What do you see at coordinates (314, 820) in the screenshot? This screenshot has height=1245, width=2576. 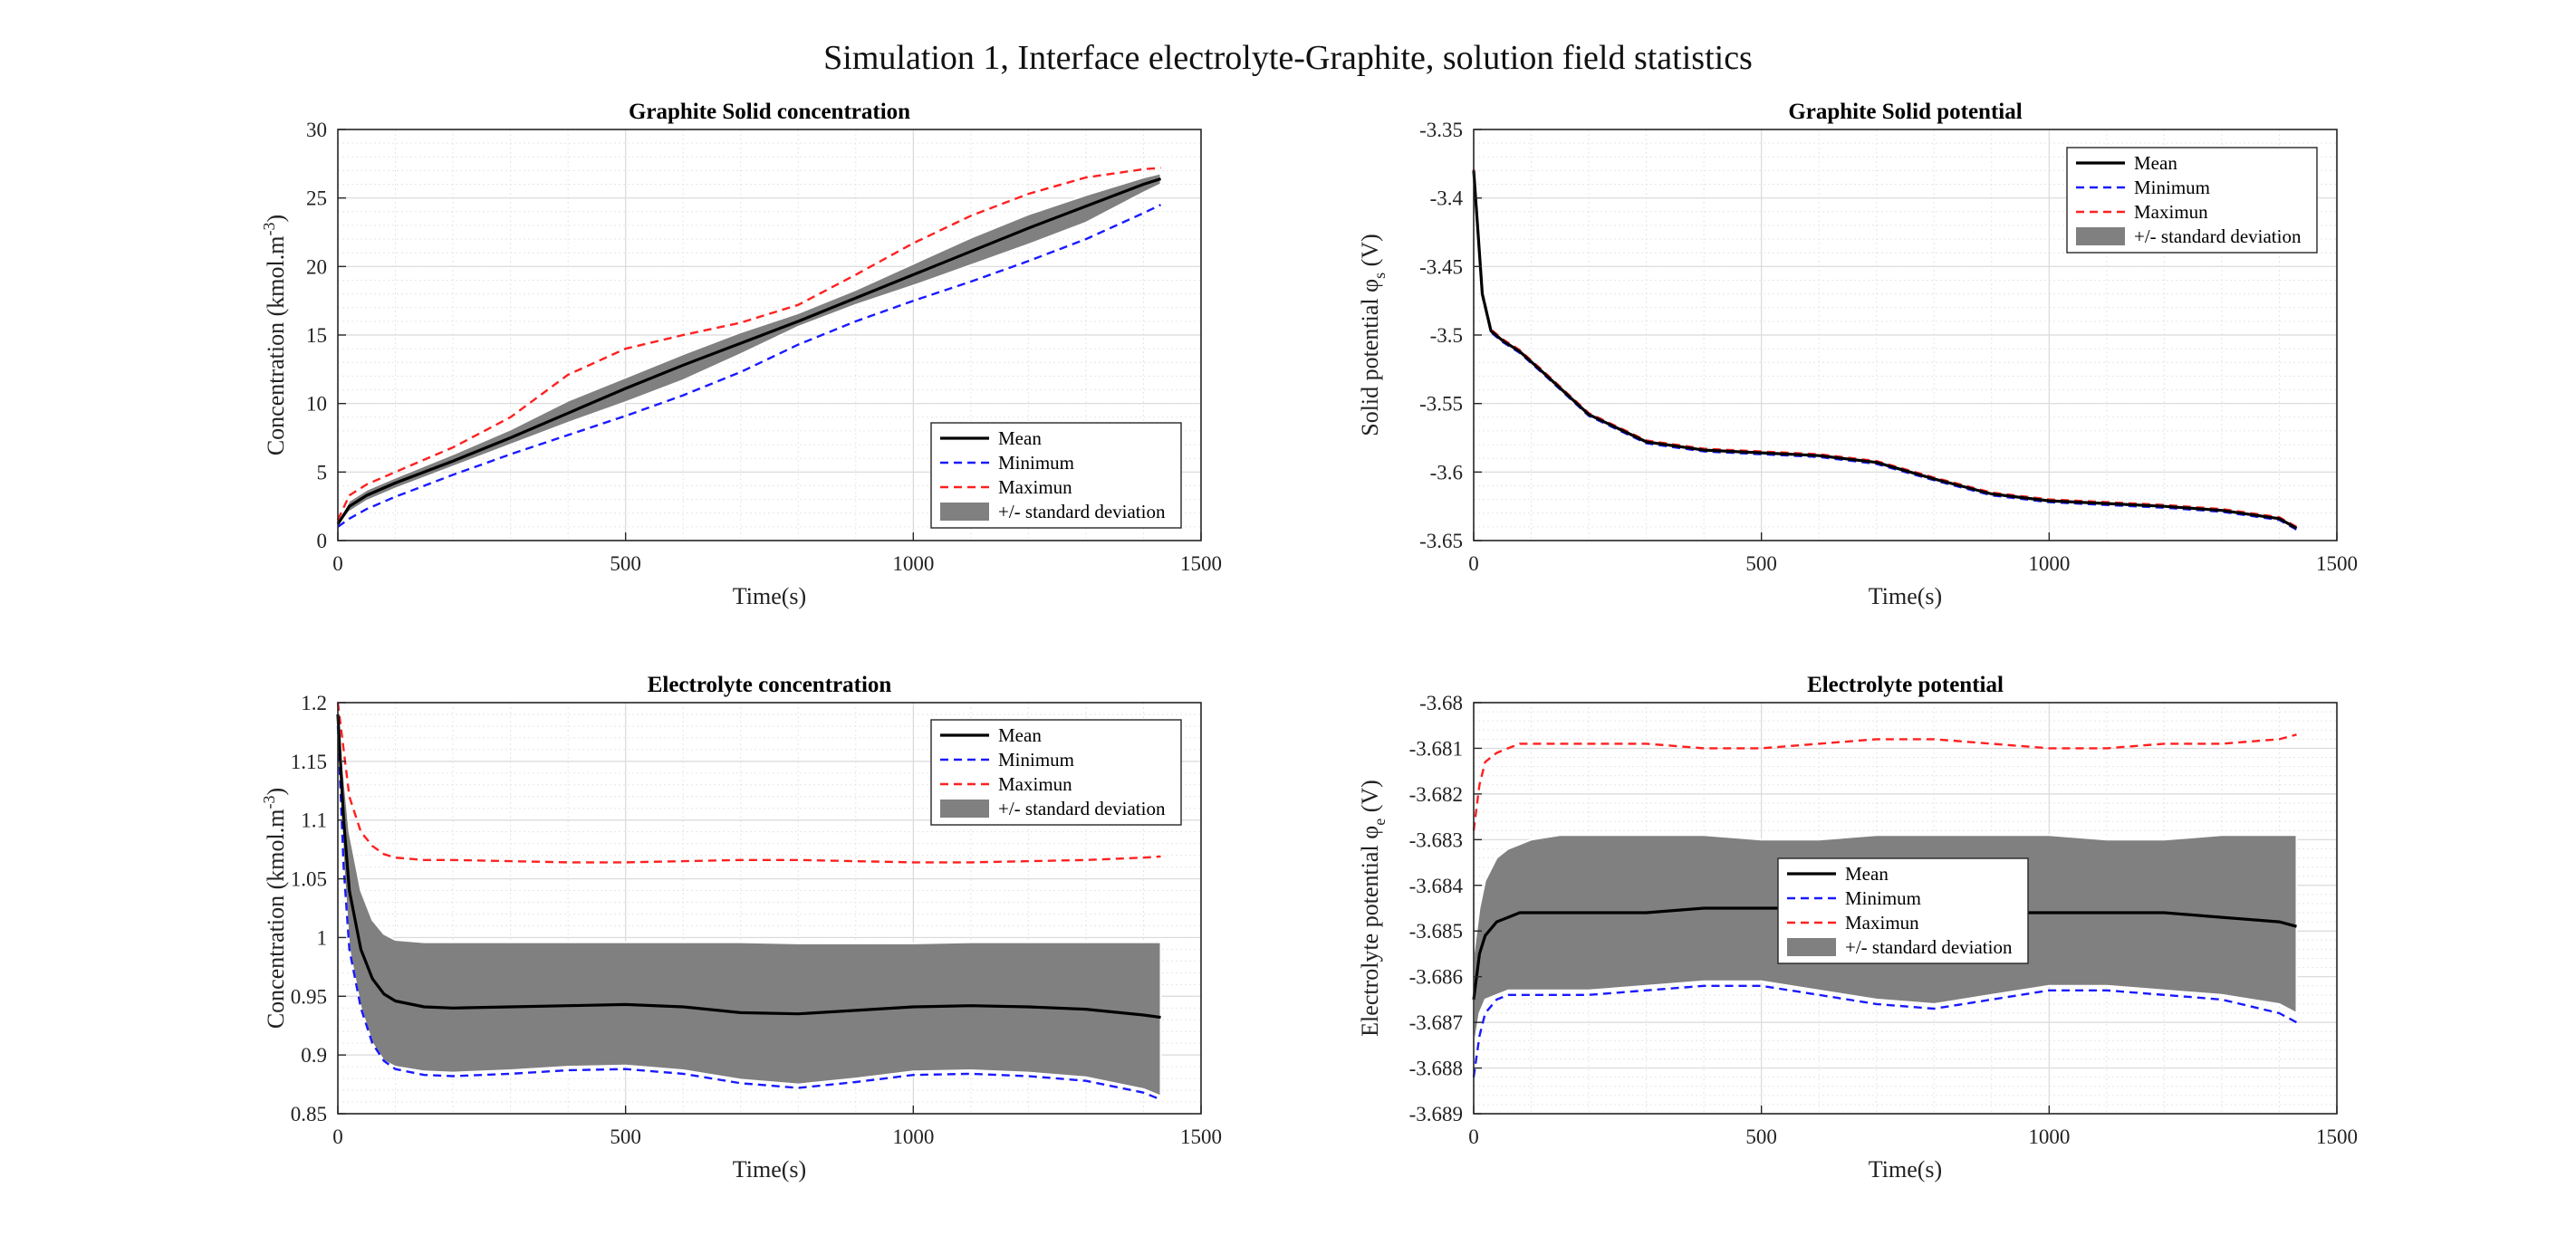 I see `y-tick-label: 1.1` at bounding box center [314, 820].